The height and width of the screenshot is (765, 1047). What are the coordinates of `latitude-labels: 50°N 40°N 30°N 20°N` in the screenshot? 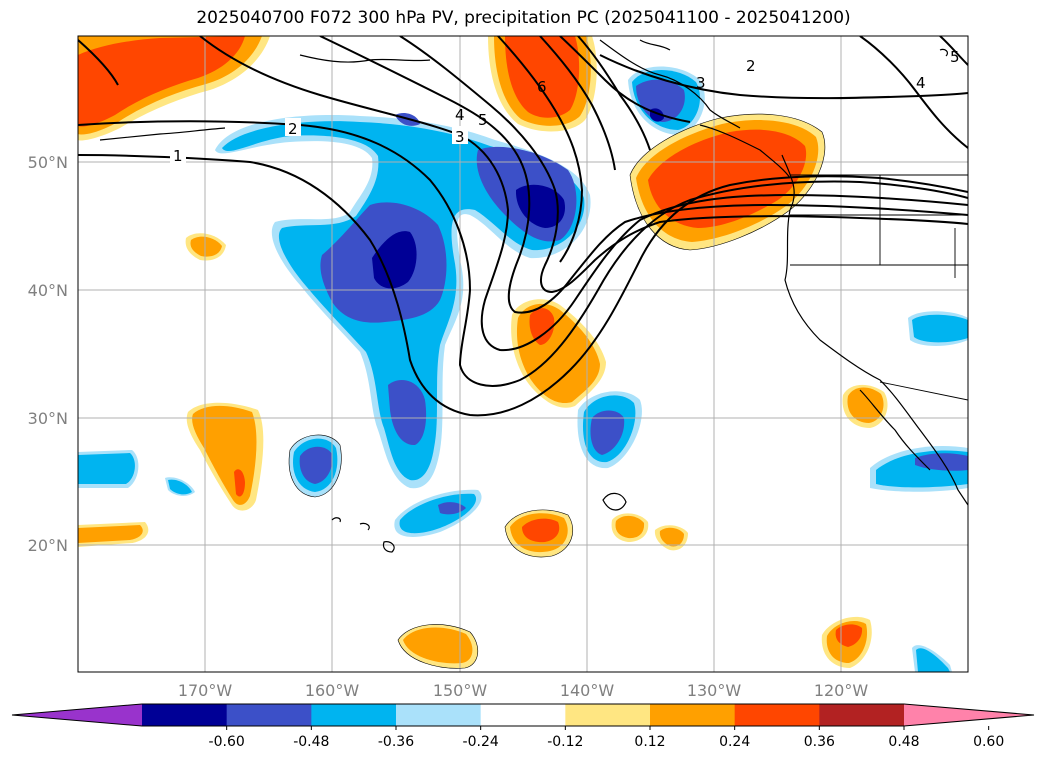 It's located at (48, 354).